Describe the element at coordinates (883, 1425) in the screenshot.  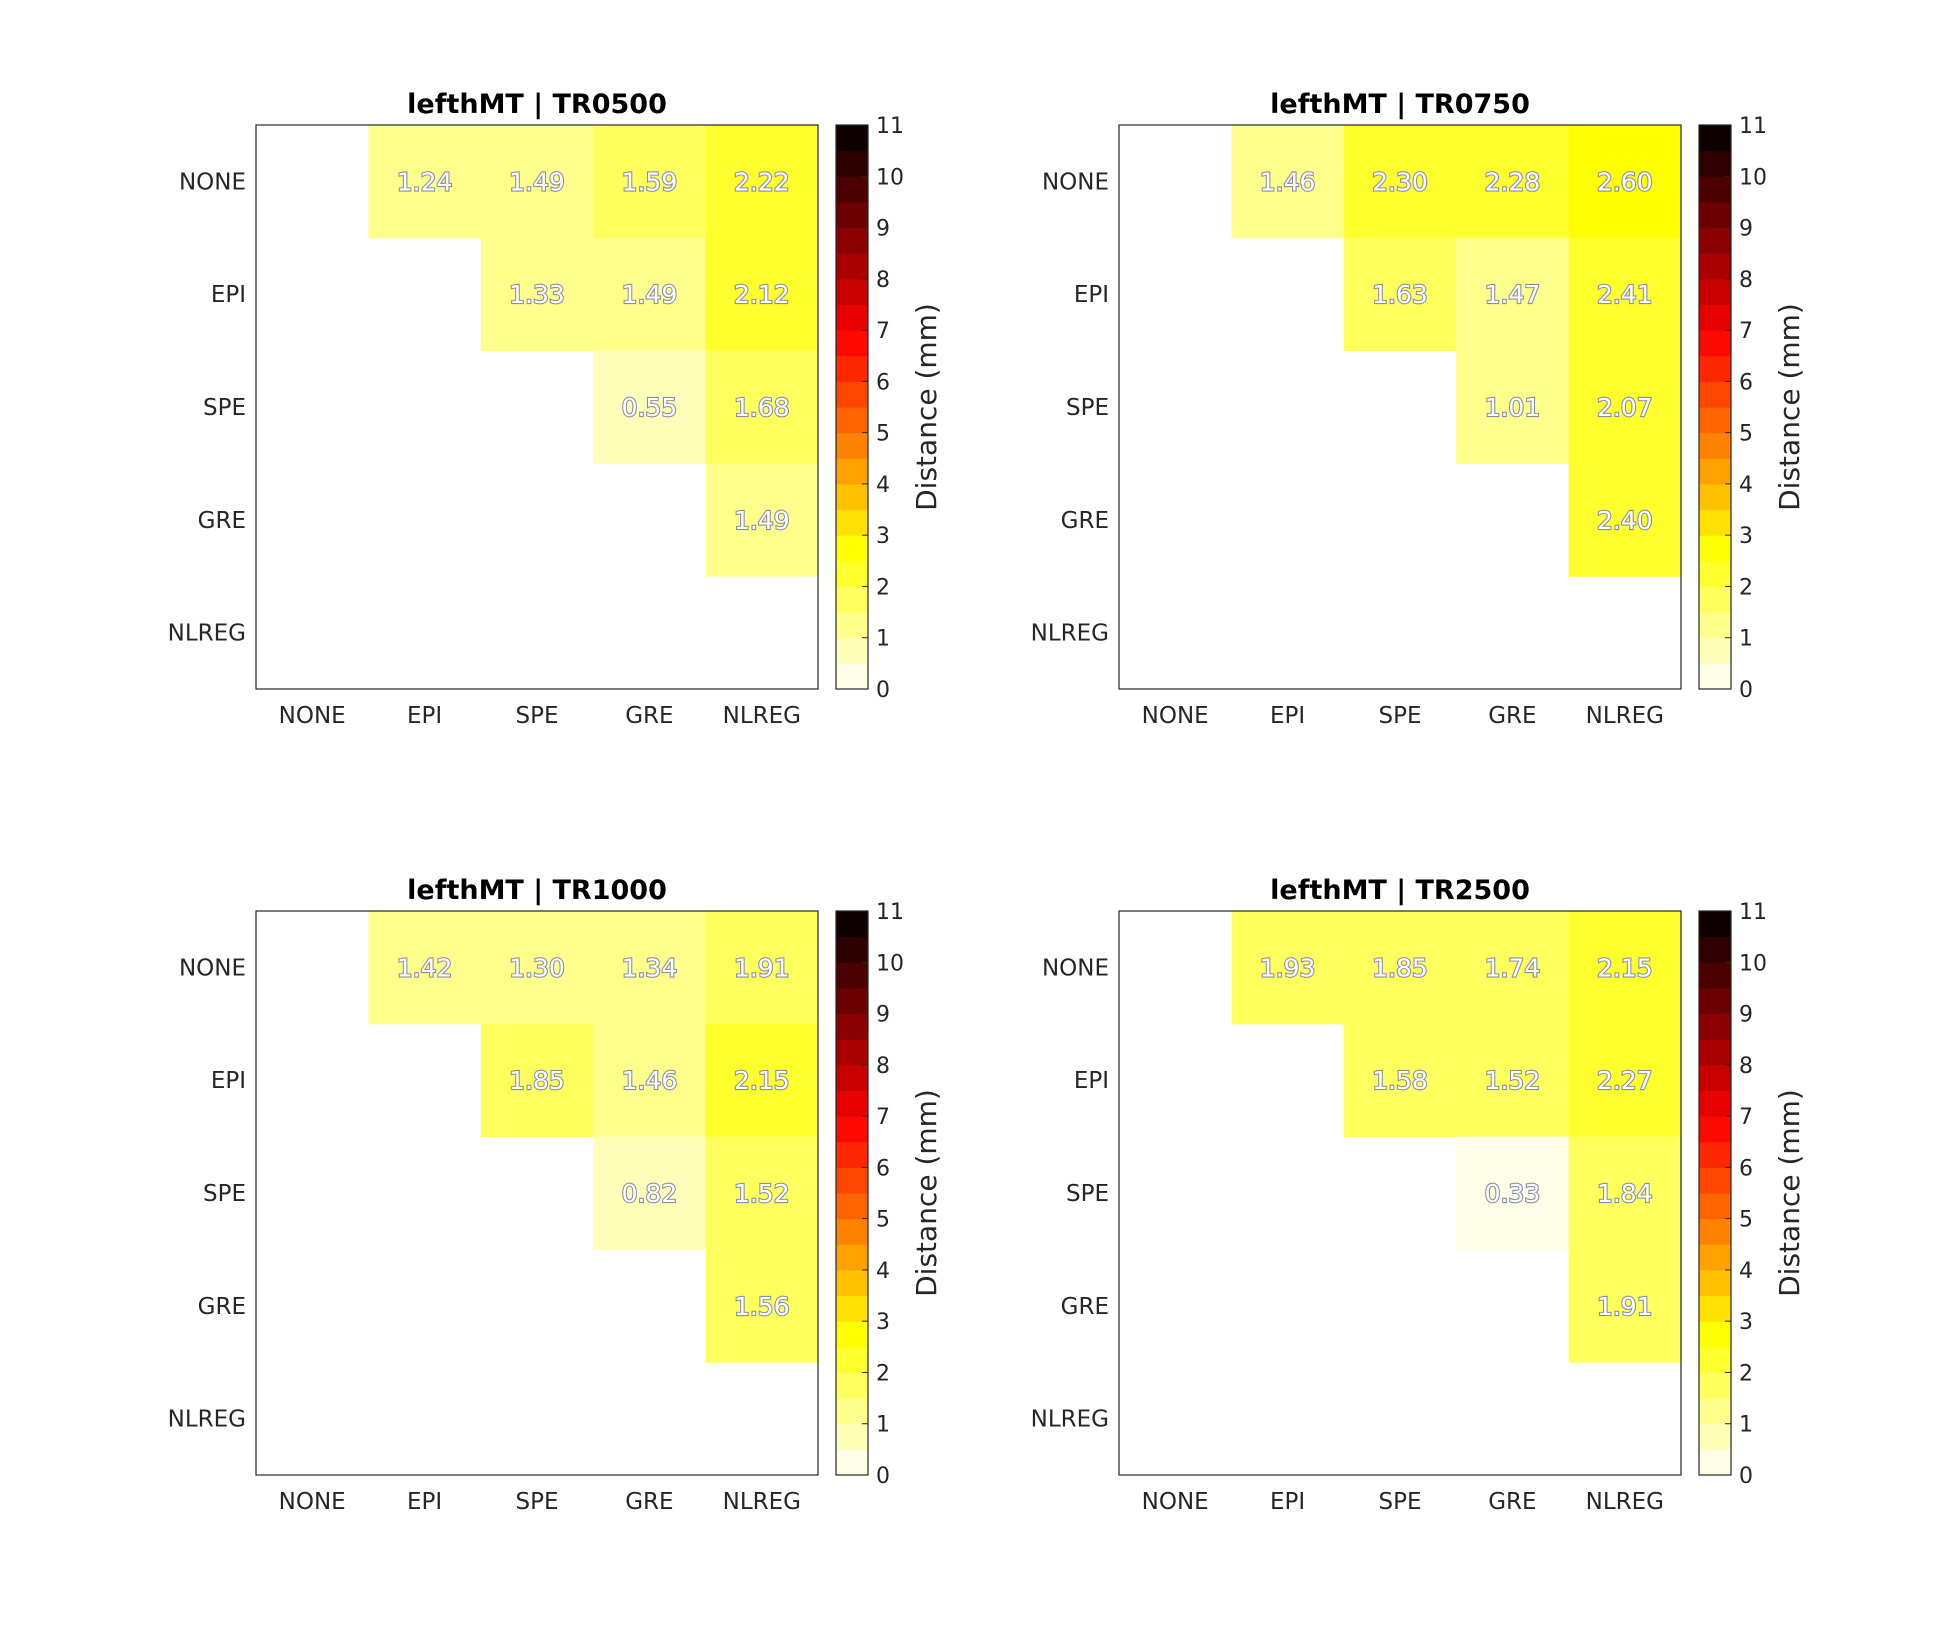
I see `colorbar-tick-label: 1` at that location.